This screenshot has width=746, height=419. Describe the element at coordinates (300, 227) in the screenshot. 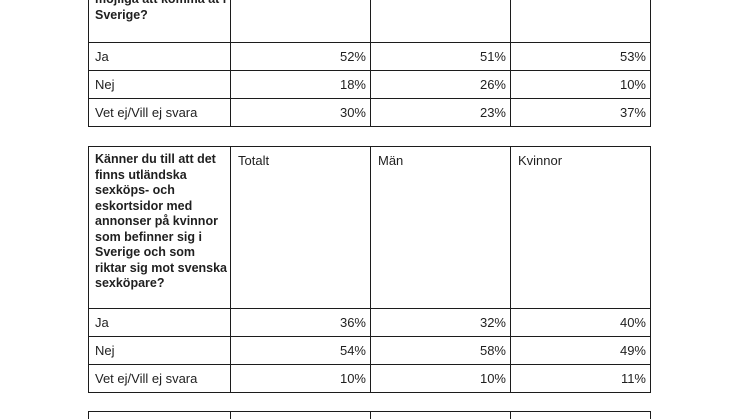

I see `header-cell-totalt: Totalt` at that location.